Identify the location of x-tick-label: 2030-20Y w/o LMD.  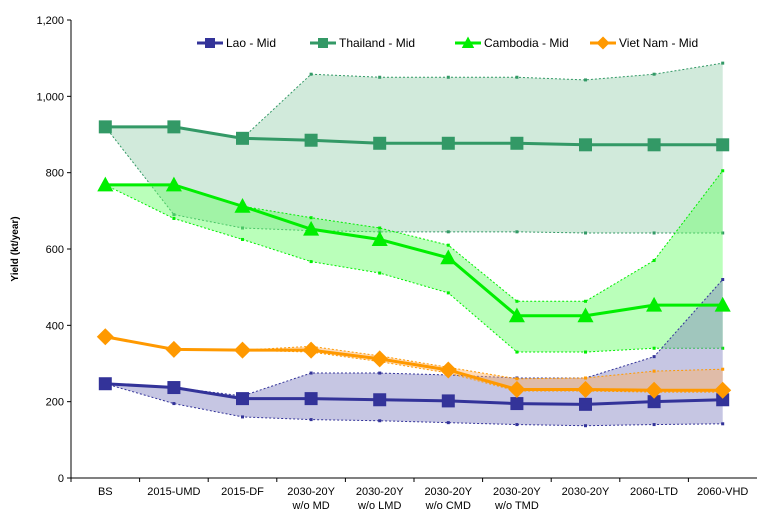
(380, 499).